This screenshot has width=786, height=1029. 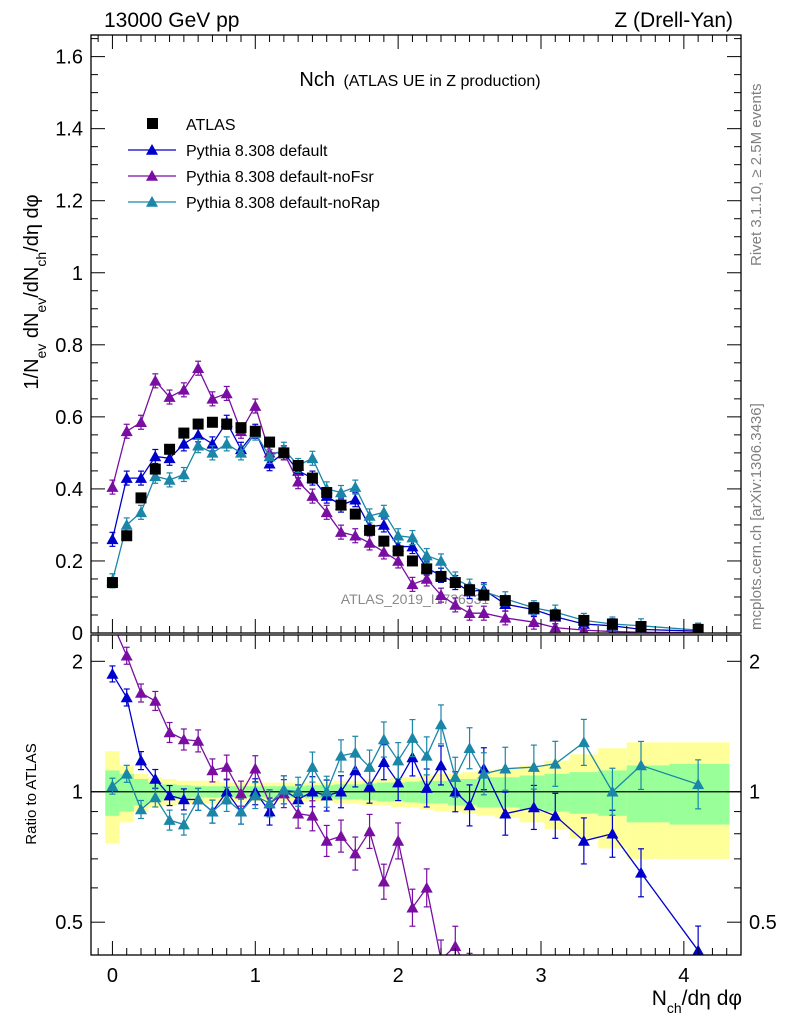 What do you see at coordinates (280, 177) in the screenshot?
I see `legend-label-nofsr: Pythia 8.308 default-noFsr` at bounding box center [280, 177].